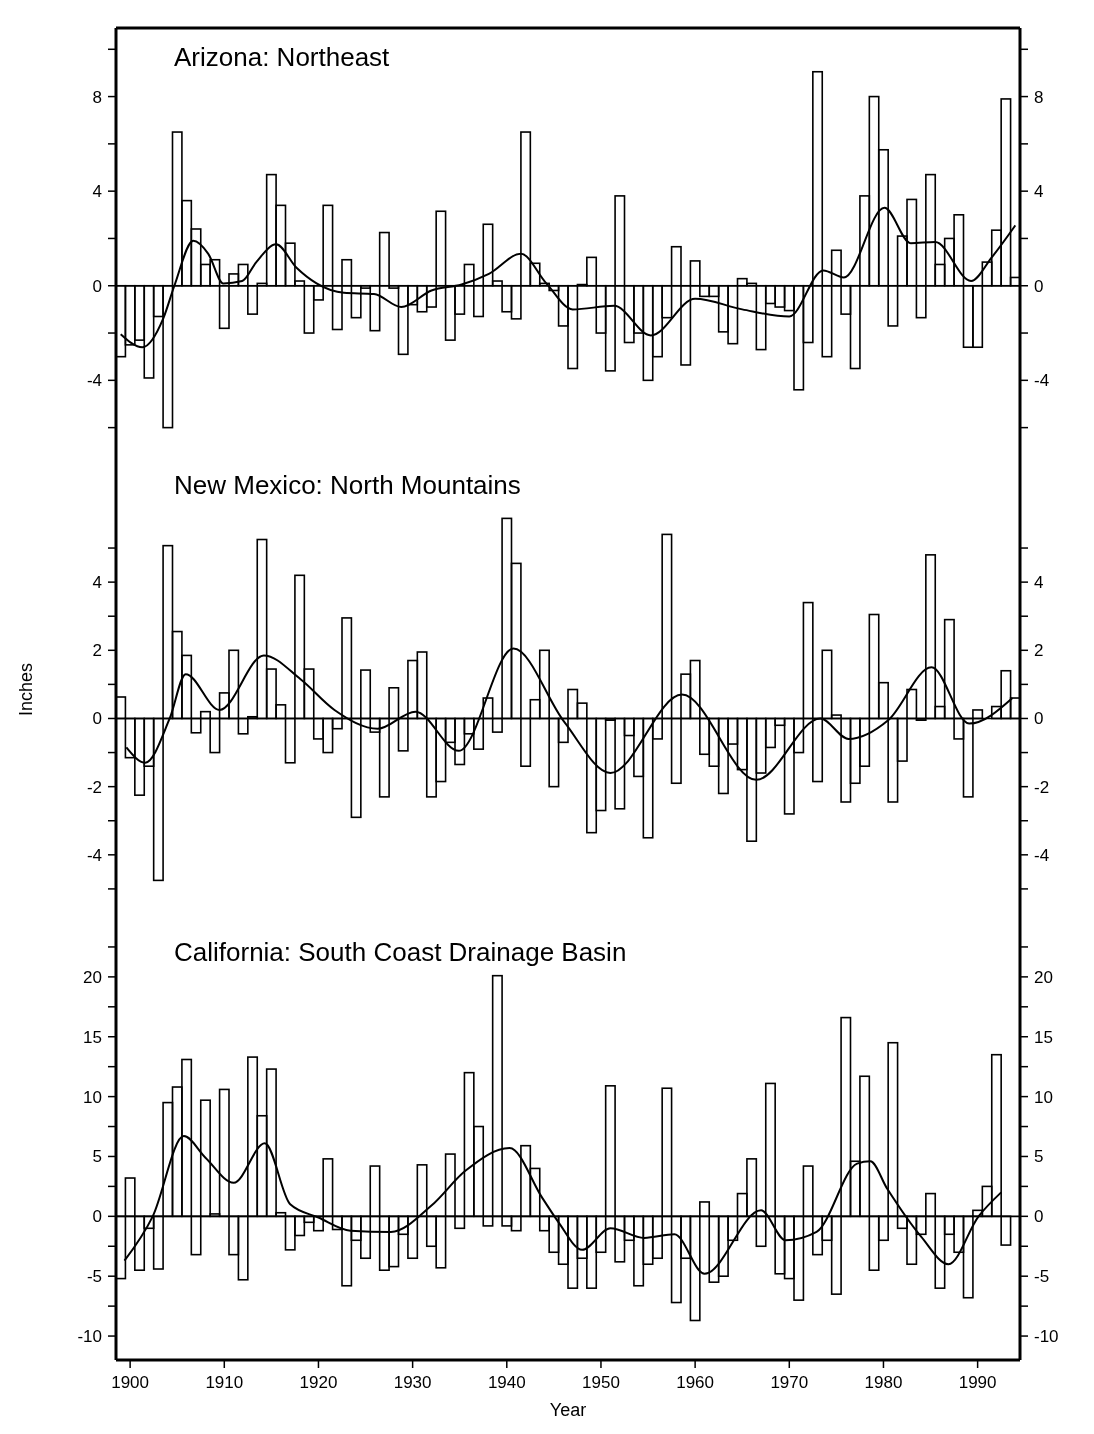 This screenshot has width=1094, height=1434. I want to click on y-tick-label: 20, so click(92, 977).